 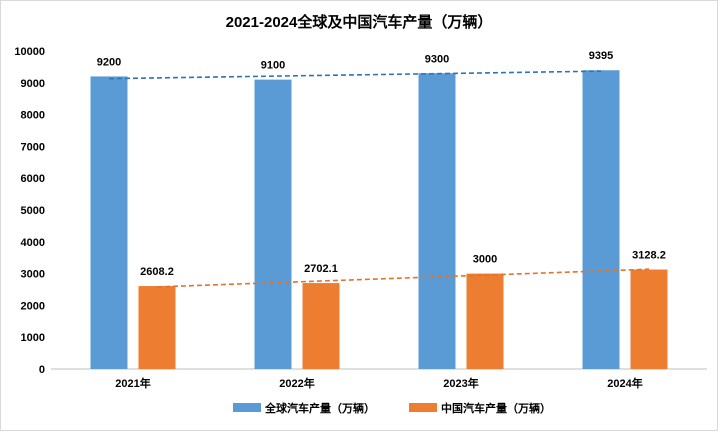 I want to click on legend-entry: 全球汽车产量（万辆）, so click(x=319, y=408).